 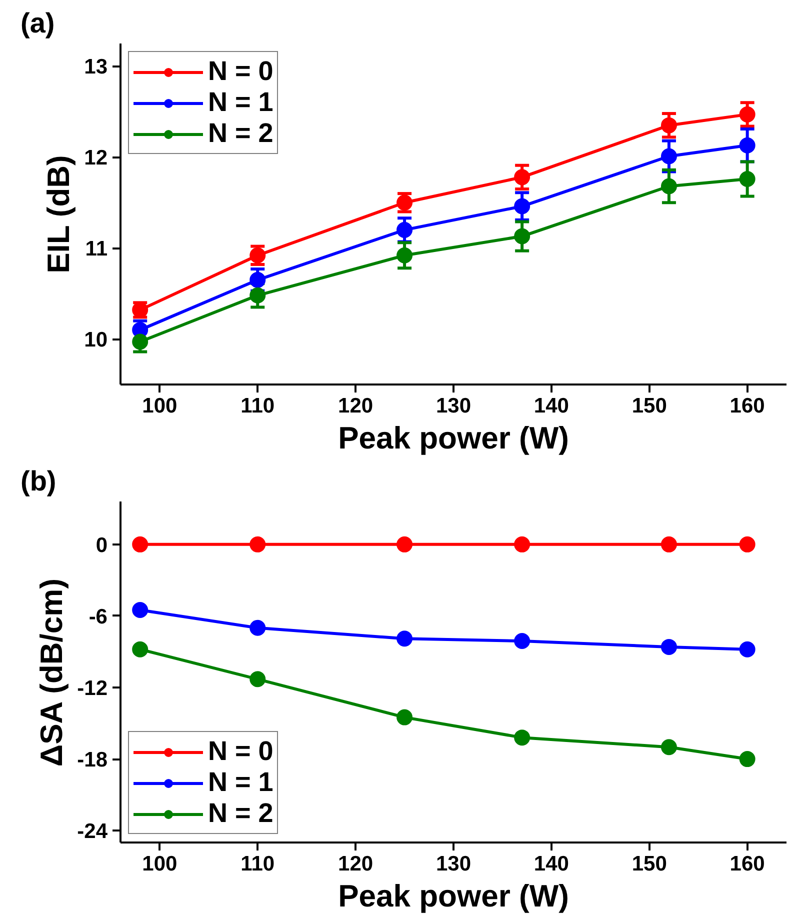 I want to click on y-tick-label: -18, so click(x=92, y=760).